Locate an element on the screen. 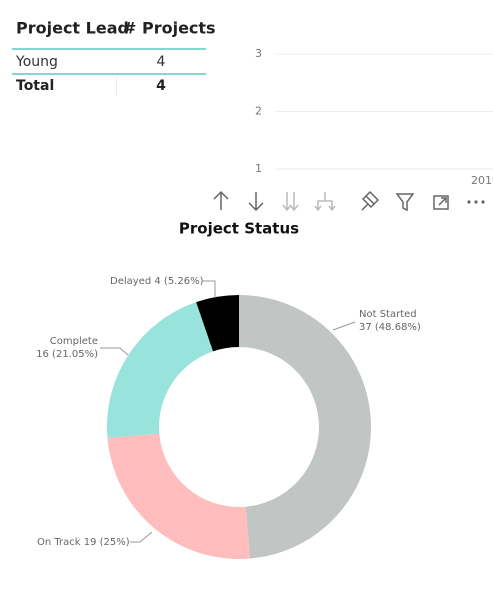  data-label: On Track 19 (25%) is located at coordinates (83, 542).